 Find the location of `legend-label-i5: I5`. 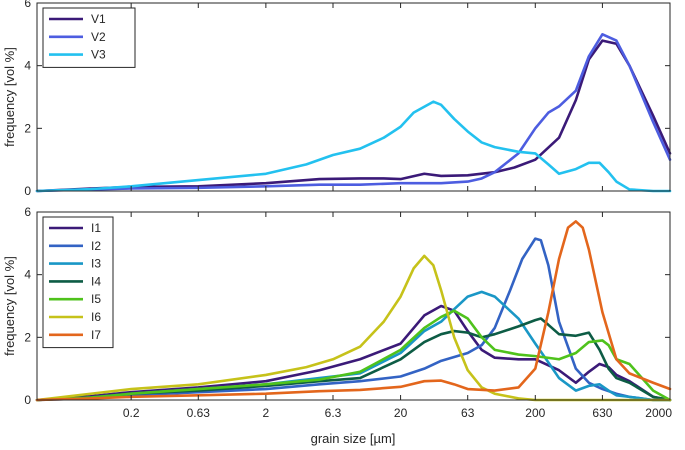

legend-label-i5: I5 is located at coordinates (96, 299).